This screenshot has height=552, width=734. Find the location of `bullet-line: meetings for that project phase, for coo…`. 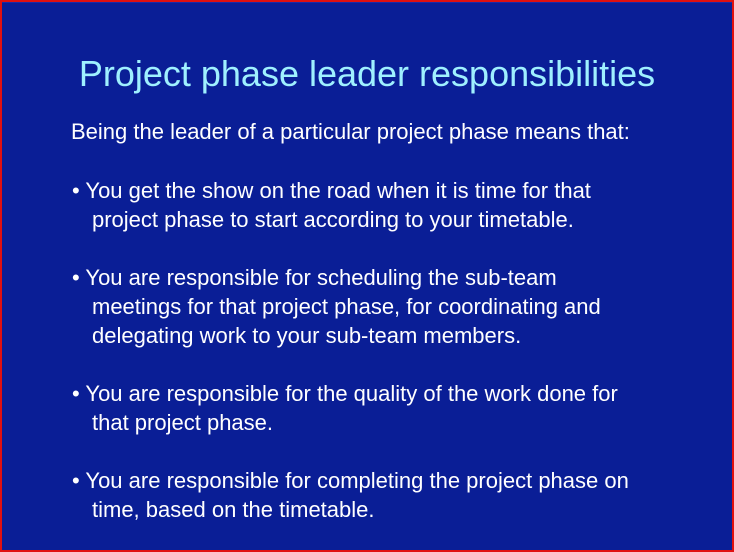

bullet-line: meetings for that project phase, for coo… is located at coordinates (346, 306).